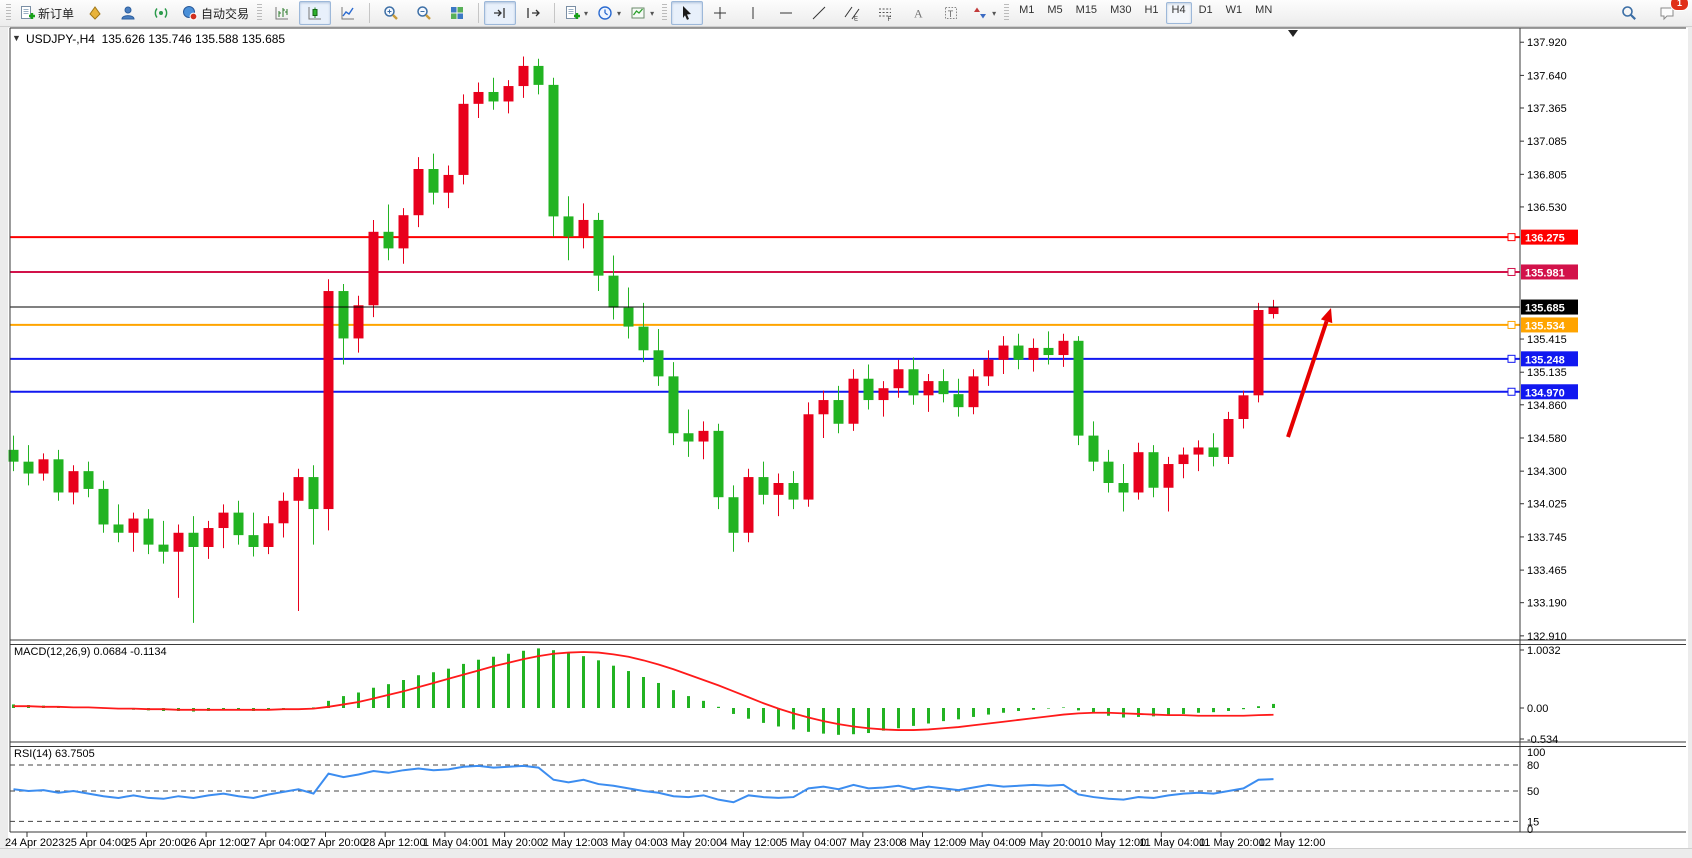 The height and width of the screenshot is (858, 1692). I want to click on rsi-scale-label: 50, so click(1533, 792).